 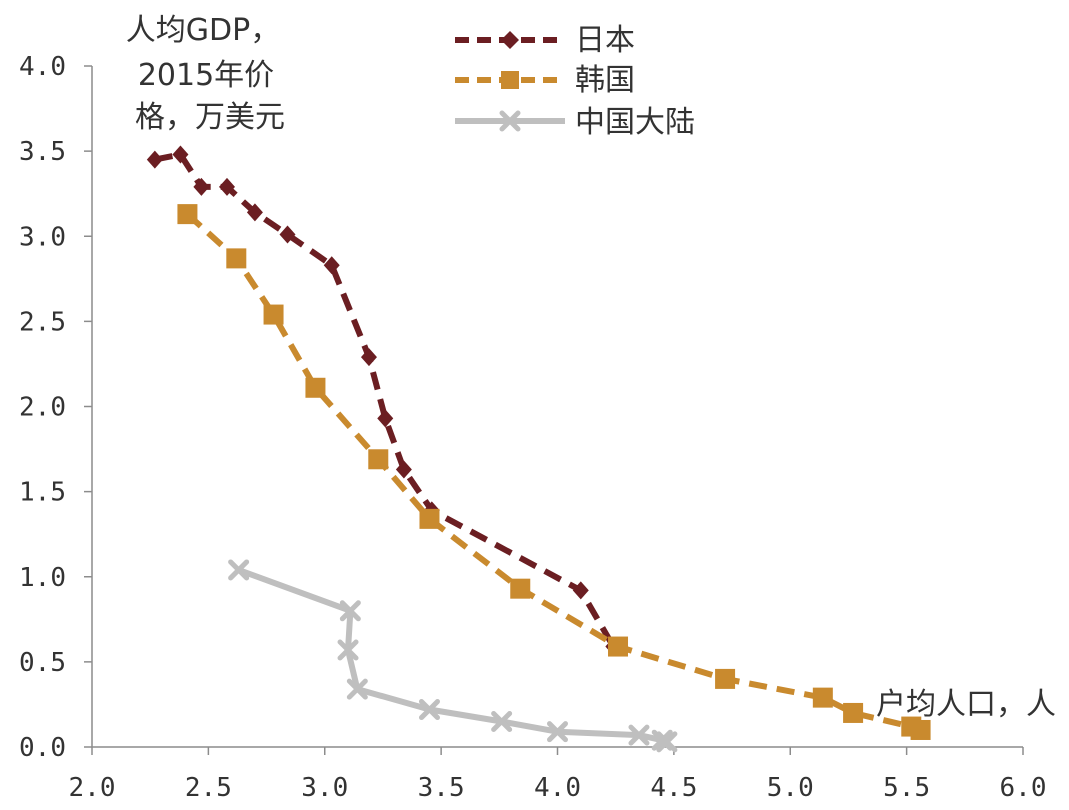 What do you see at coordinates (545, 40) in the screenshot?
I see `legend-item-japan: 日本` at bounding box center [545, 40].